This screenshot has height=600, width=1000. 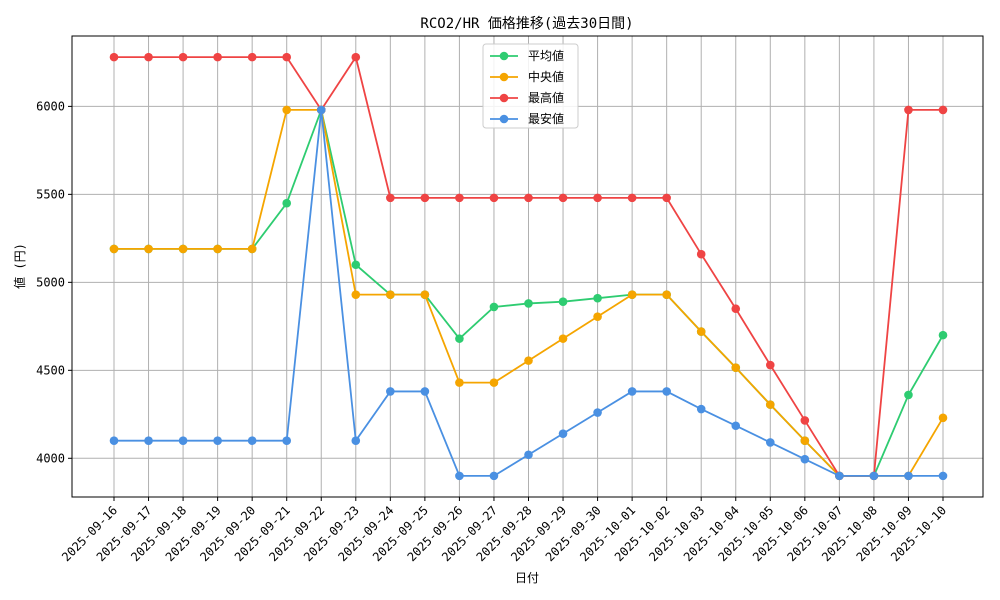 What do you see at coordinates (50, 458) in the screenshot?
I see `y-tick-label: 4000` at bounding box center [50, 458].